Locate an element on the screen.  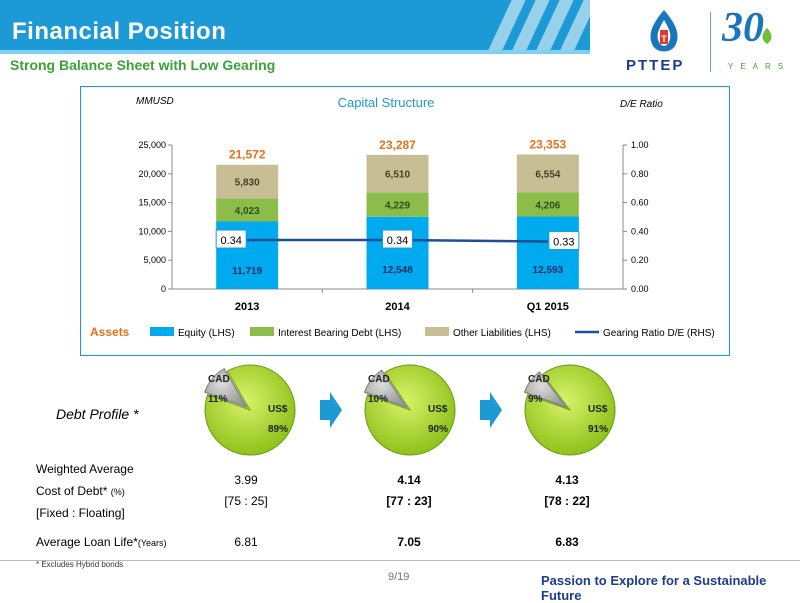
bar-total-label: 23,353 is located at coordinates (547, 144).